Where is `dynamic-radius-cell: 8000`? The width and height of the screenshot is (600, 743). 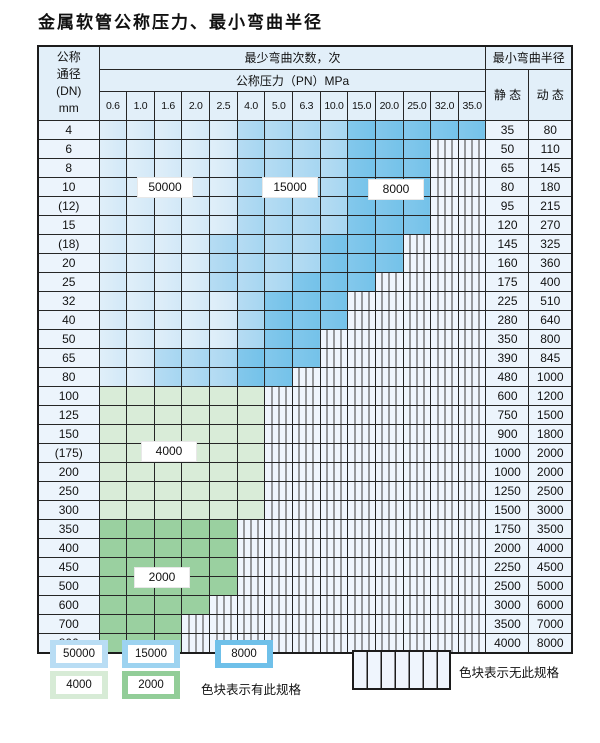 dynamic-radius-cell: 8000 is located at coordinates (550, 642).